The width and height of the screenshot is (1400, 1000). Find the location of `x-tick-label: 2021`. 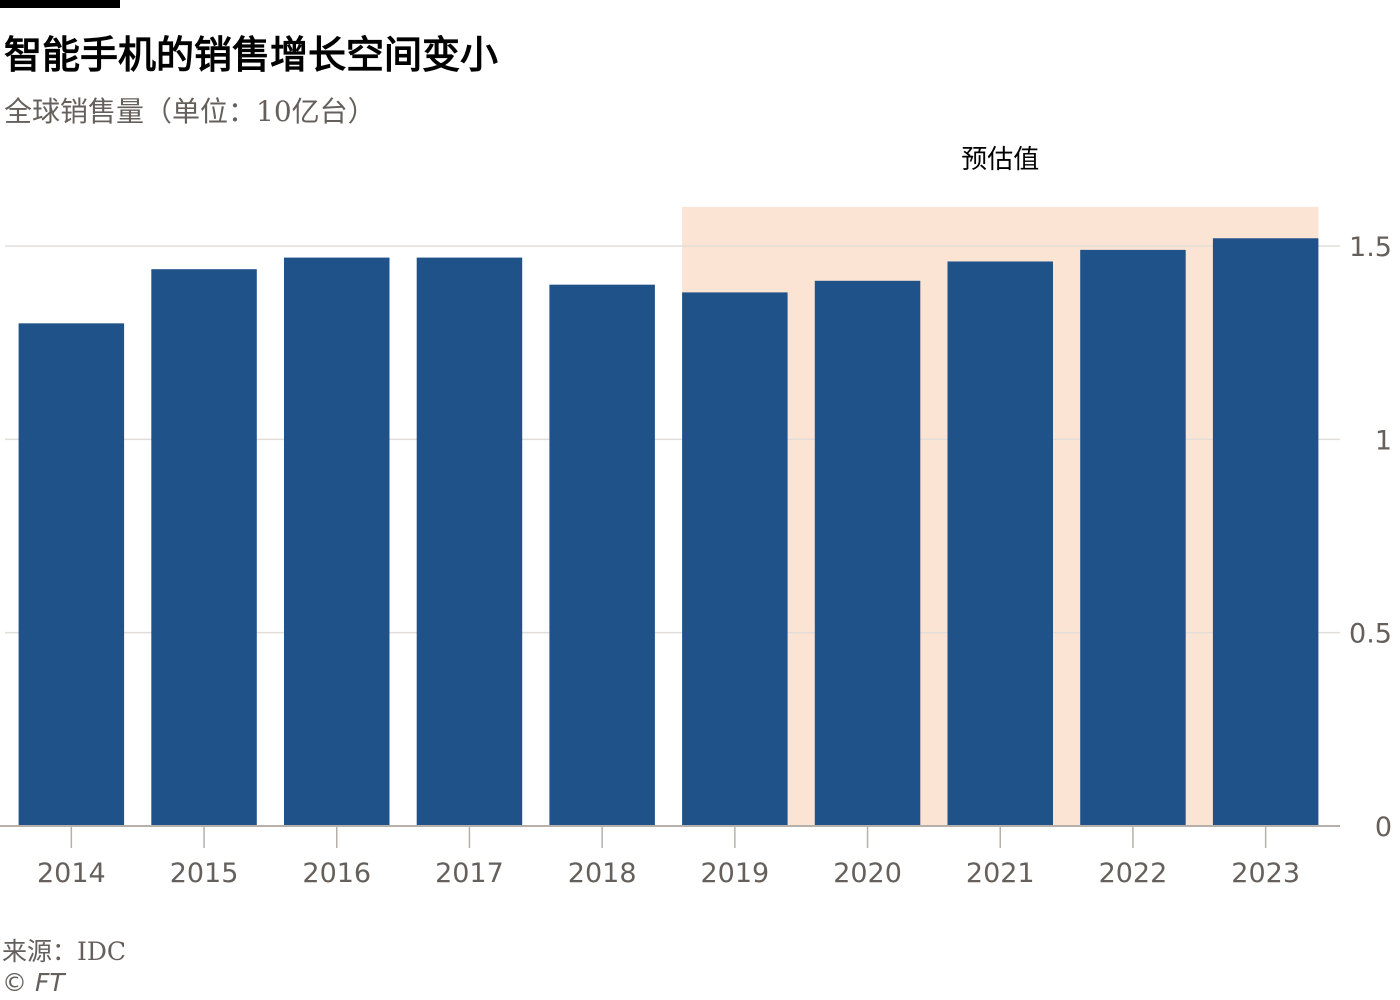

x-tick-label: 2021 is located at coordinates (1000, 873).